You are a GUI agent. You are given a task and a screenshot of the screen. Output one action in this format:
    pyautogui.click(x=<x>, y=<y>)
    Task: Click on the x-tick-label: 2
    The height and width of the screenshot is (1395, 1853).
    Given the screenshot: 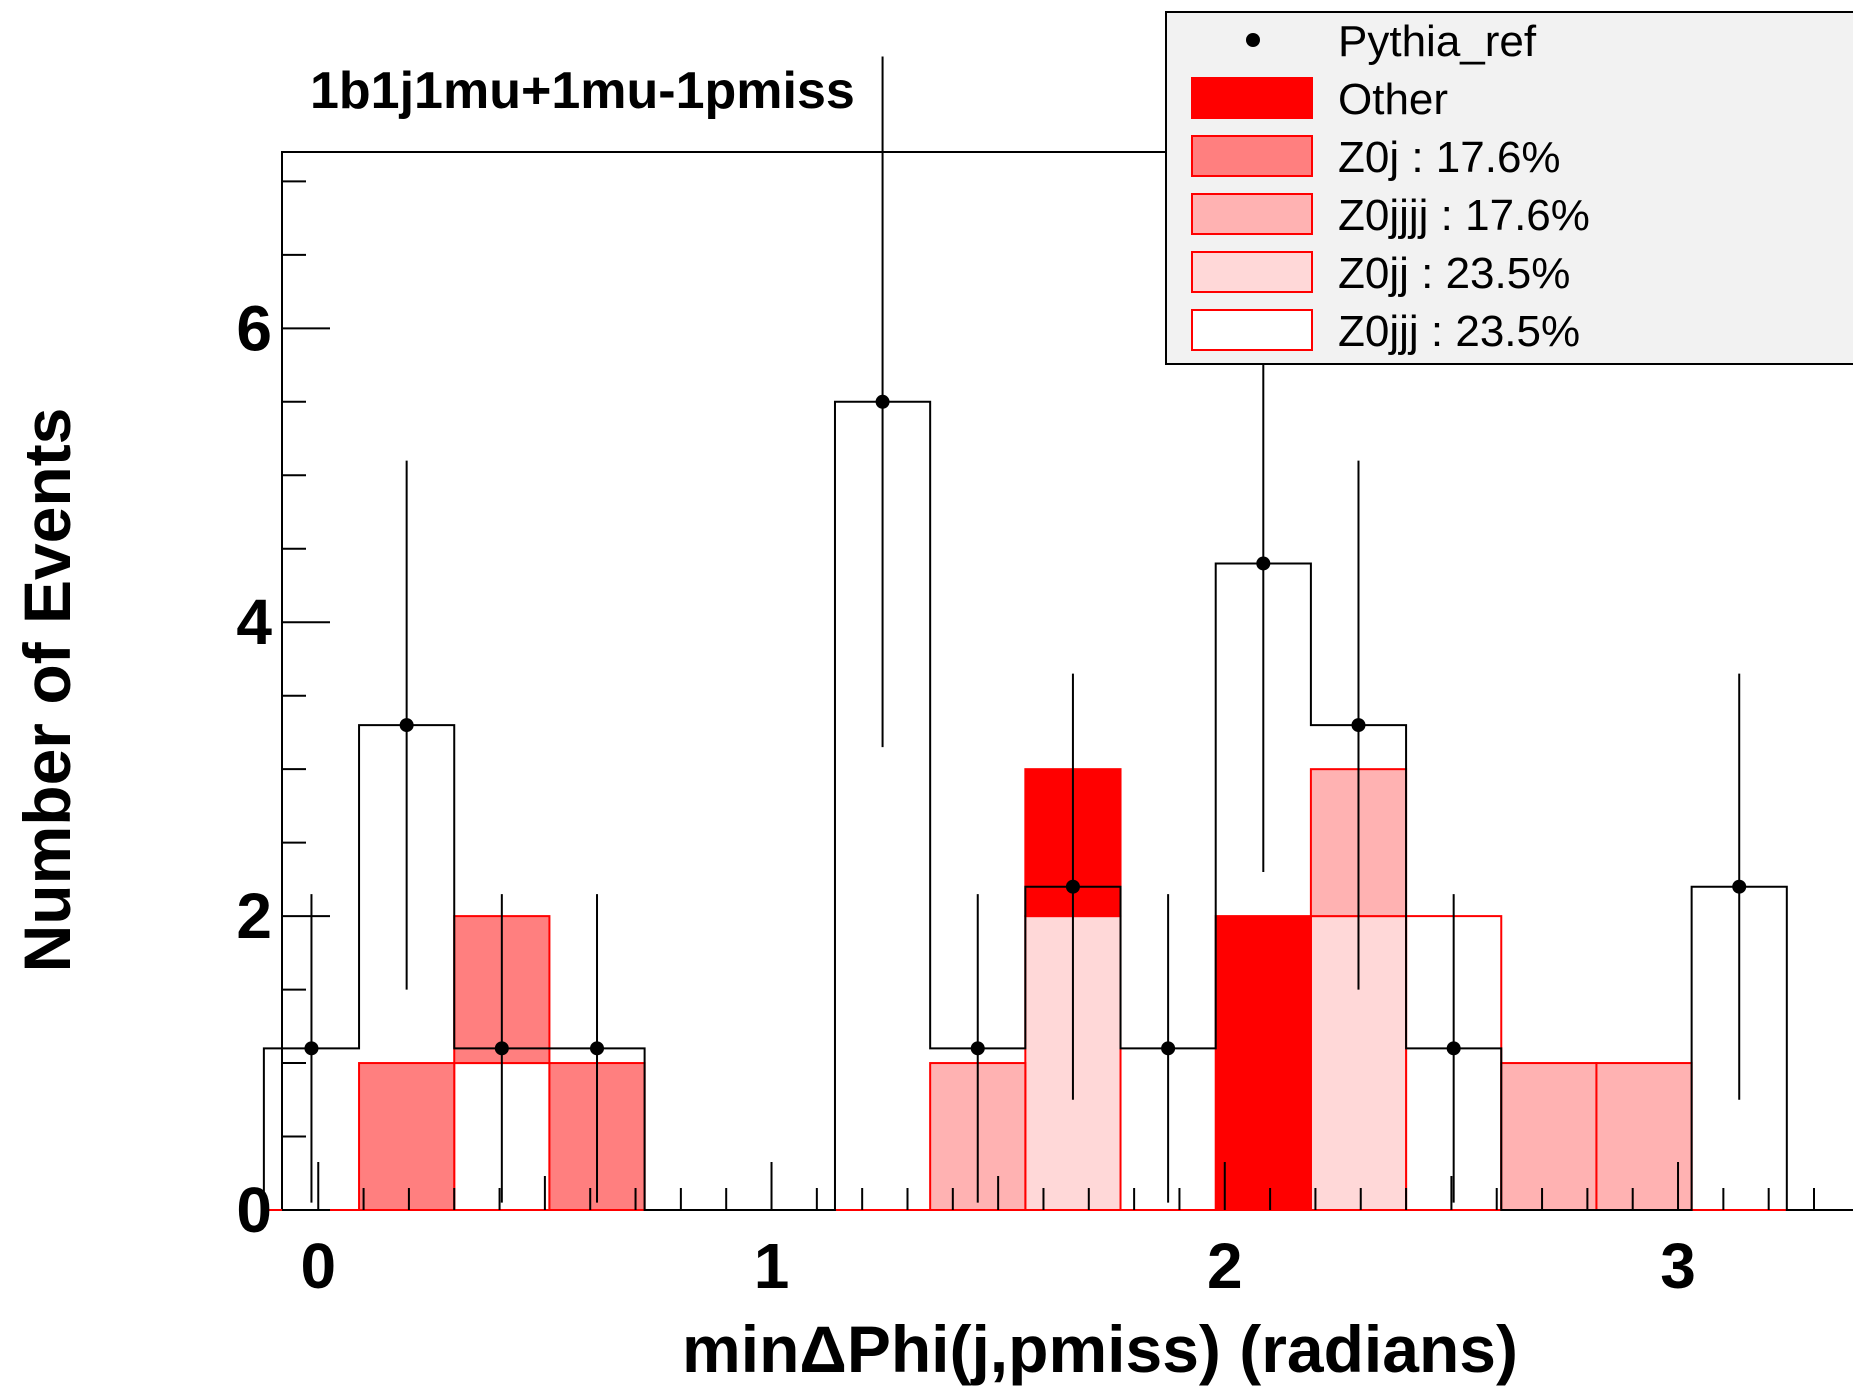 What is the action you would take?
    pyautogui.click(x=1225, y=1266)
    